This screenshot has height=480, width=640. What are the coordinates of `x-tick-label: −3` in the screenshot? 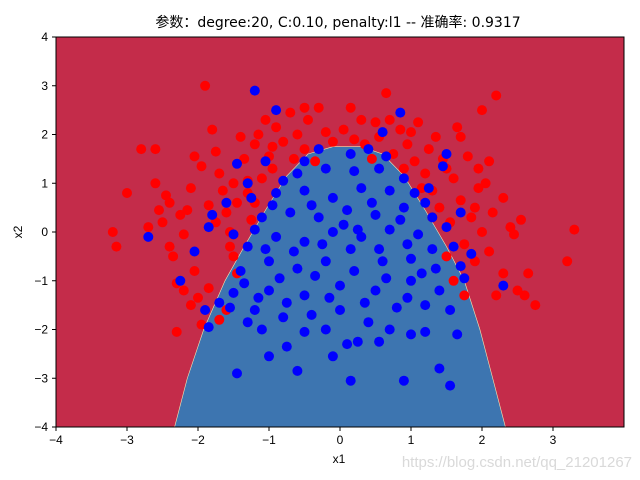 It's located at (127, 440).